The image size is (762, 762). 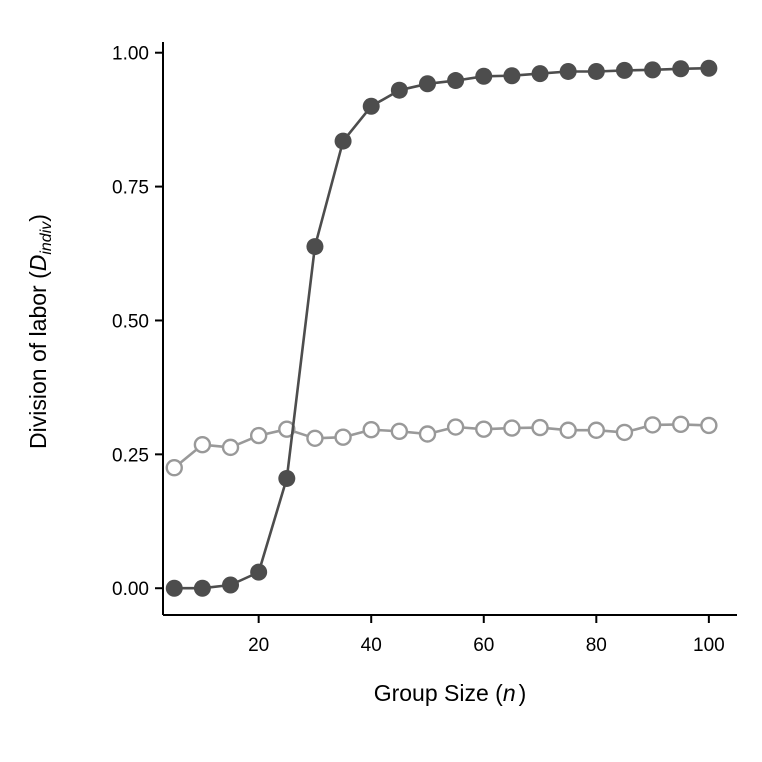 I want to click on x-tick-label: 60, so click(x=483, y=645).